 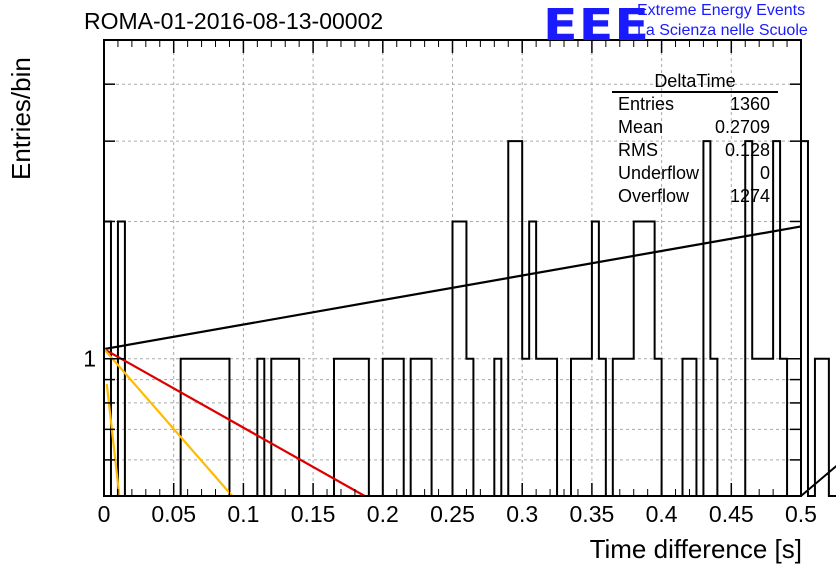 I want to click on x-tick-label: 0.4, so click(x=662, y=514).